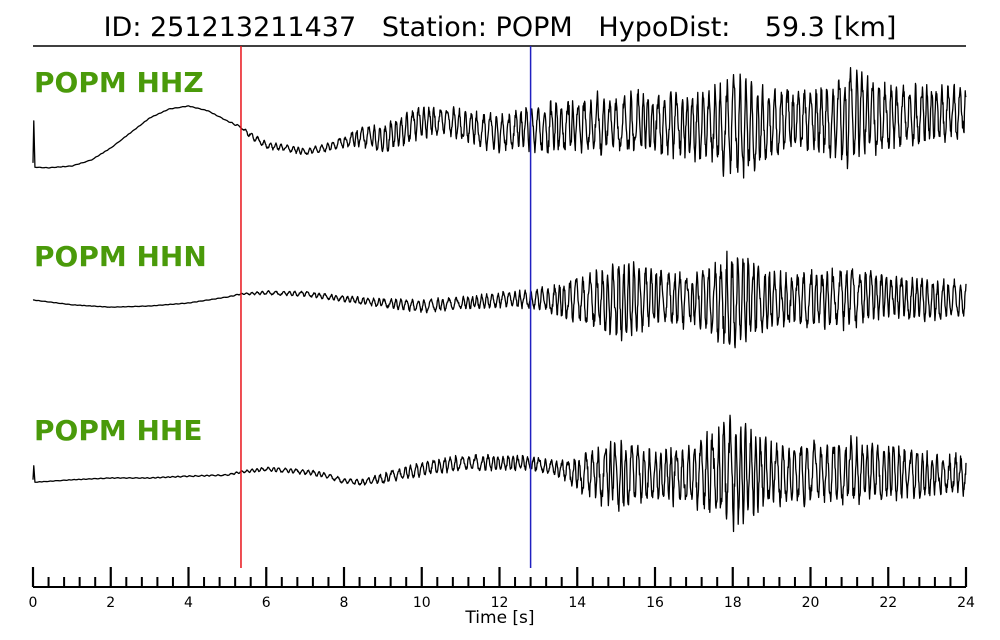 Image resolution: width=1000 pixels, height=640 pixels. Describe the element at coordinates (499, 618) in the screenshot. I see `x-axis-label: Time [s]` at that location.